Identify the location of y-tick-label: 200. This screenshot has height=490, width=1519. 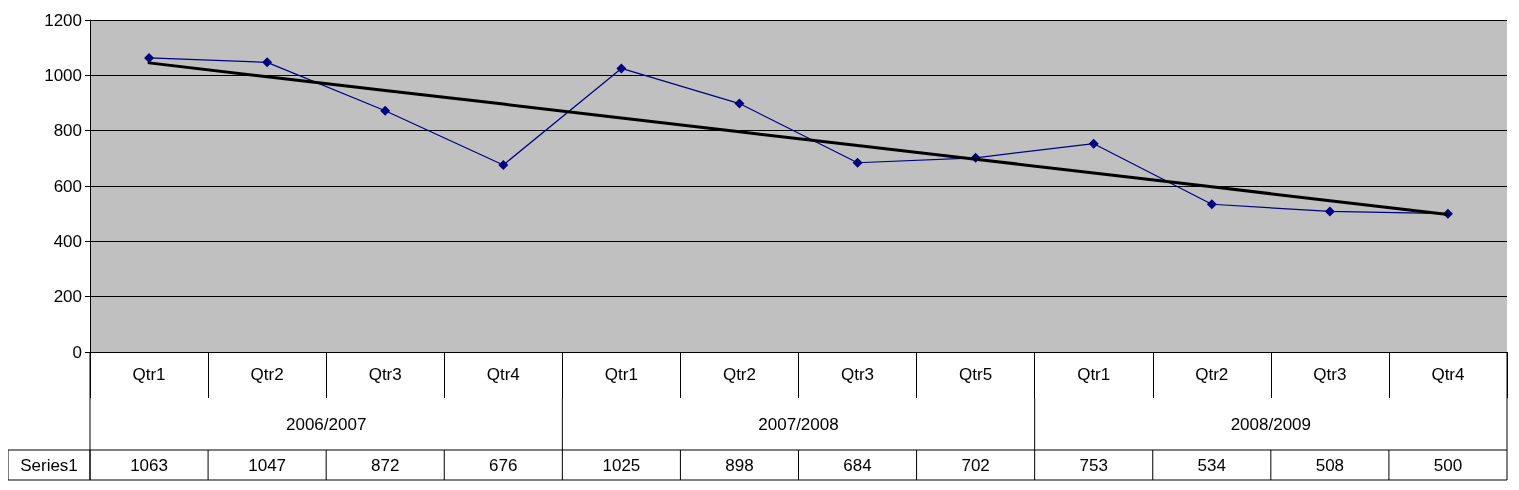
(67, 297).